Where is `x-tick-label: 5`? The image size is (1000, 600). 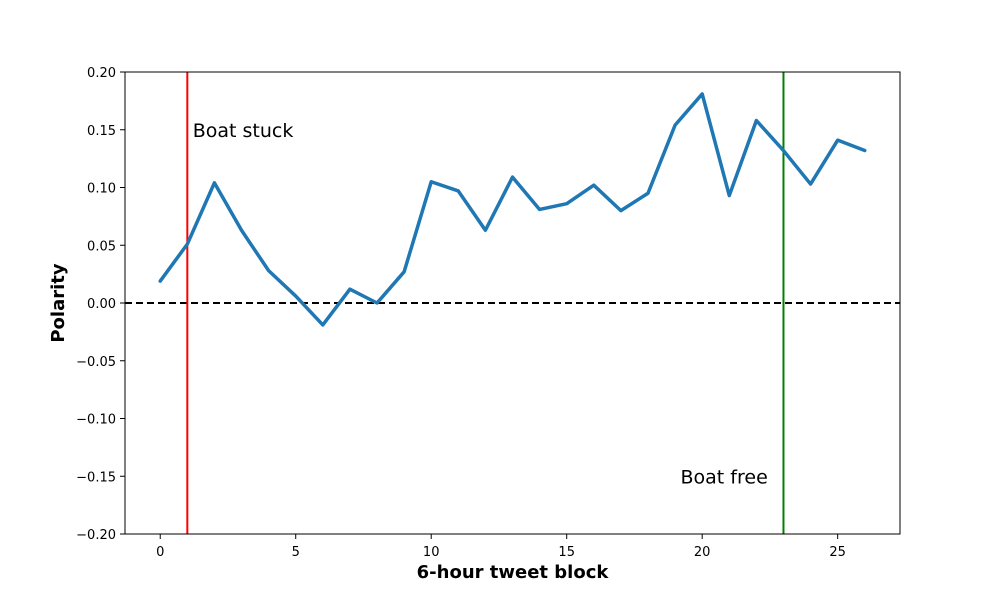
x-tick-label: 5 is located at coordinates (296, 552).